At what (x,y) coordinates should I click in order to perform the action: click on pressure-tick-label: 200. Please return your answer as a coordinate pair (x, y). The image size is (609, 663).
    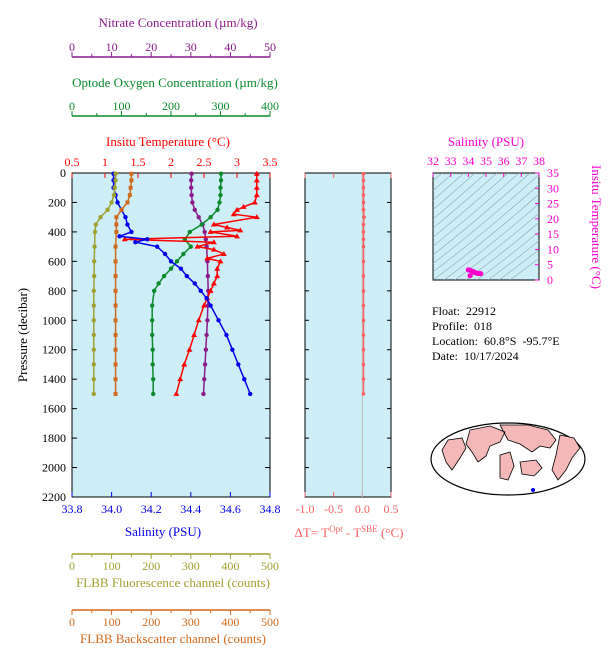
    Looking at the image, I should click on (57, 202).